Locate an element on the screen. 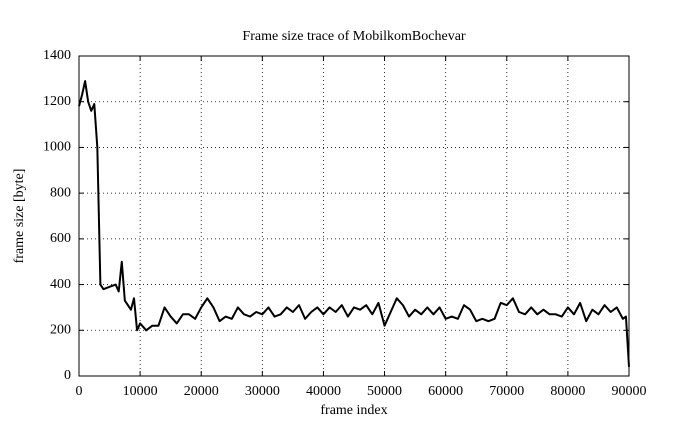  x-tick-label: 20000 is located at coordinates (201, 391).